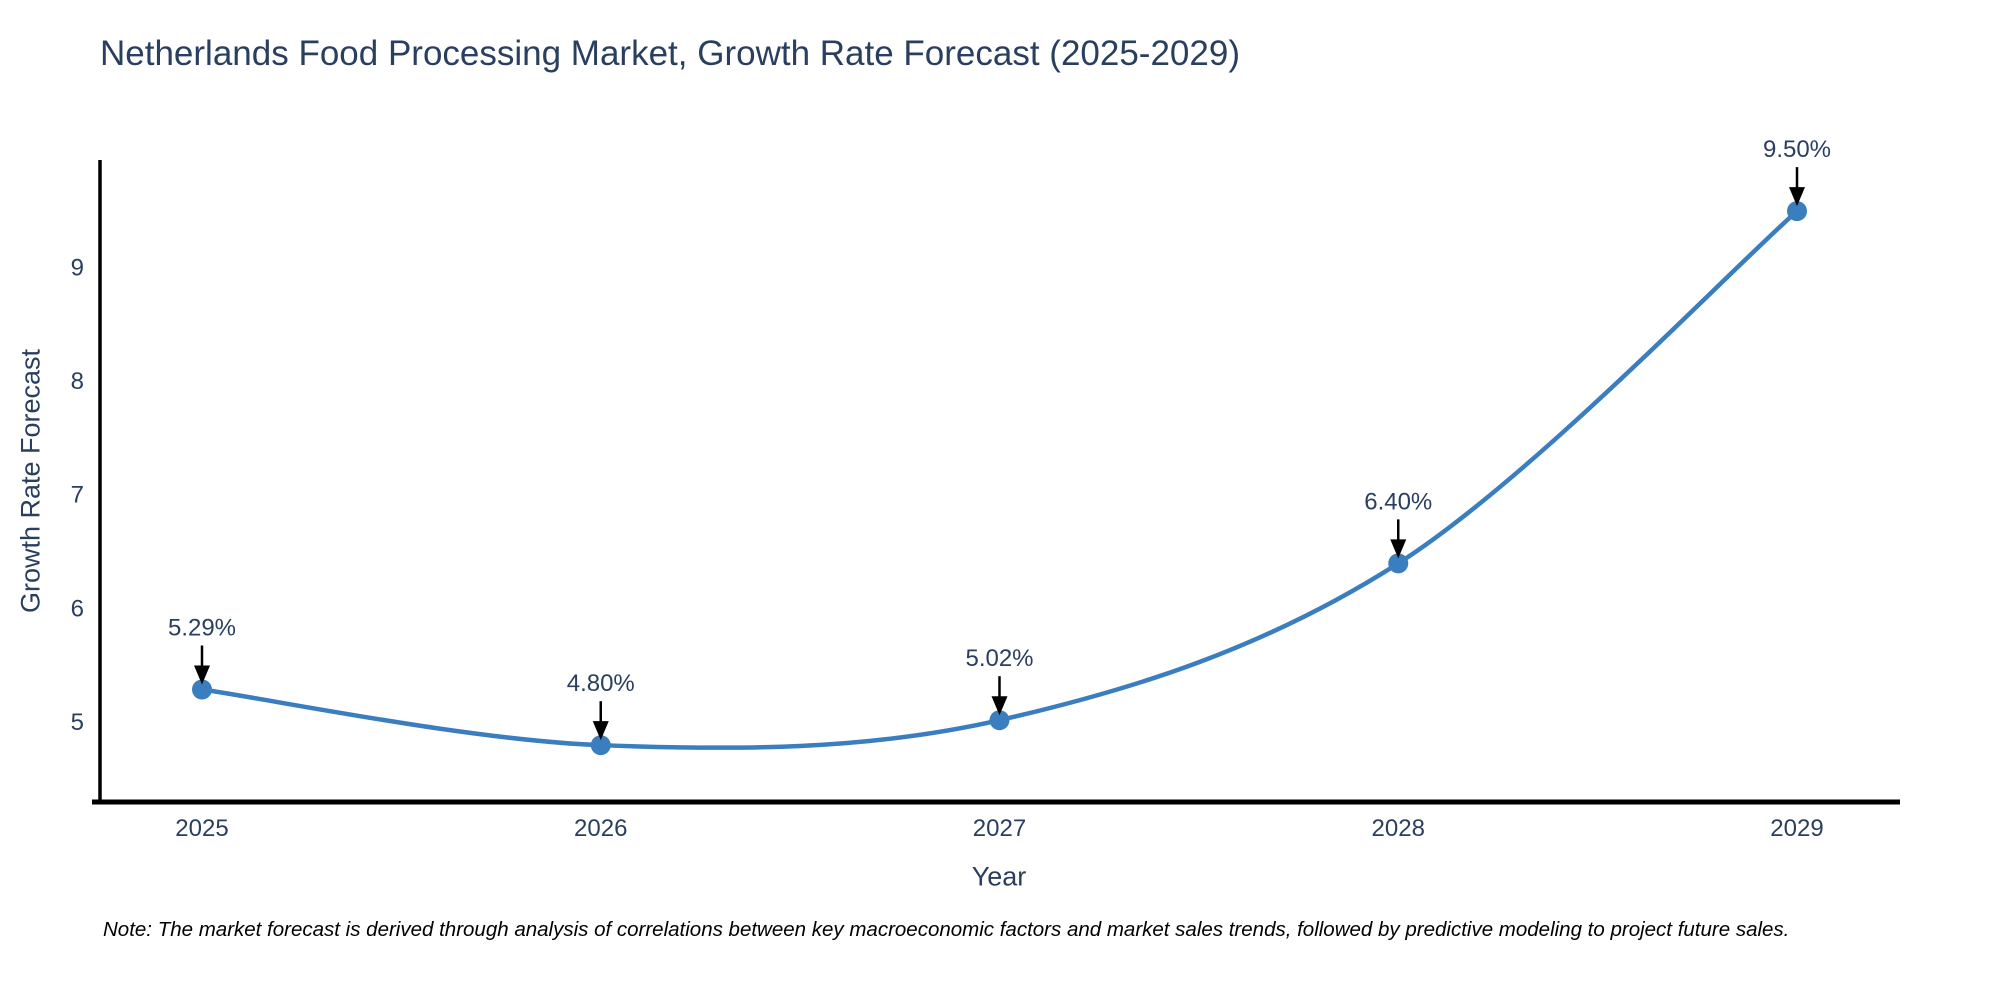 This screenshot has width=2000, height=1000. I want to click on x-tick-label: 2028, so click(1398, 828).